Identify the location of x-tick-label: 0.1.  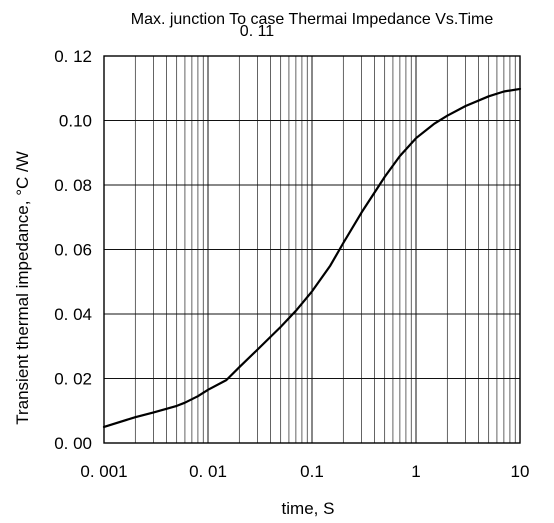
(312, 471).